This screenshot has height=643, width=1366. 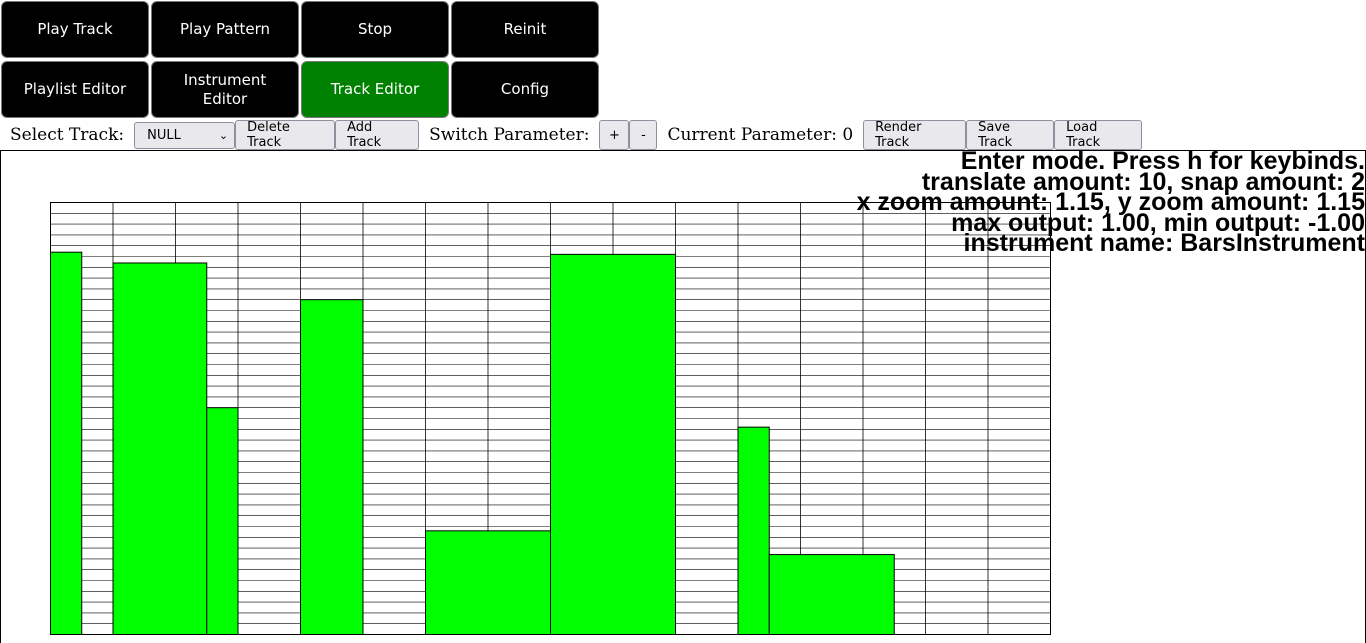 I want to click on parameter-next-button: +, so click(x=614, y=135).